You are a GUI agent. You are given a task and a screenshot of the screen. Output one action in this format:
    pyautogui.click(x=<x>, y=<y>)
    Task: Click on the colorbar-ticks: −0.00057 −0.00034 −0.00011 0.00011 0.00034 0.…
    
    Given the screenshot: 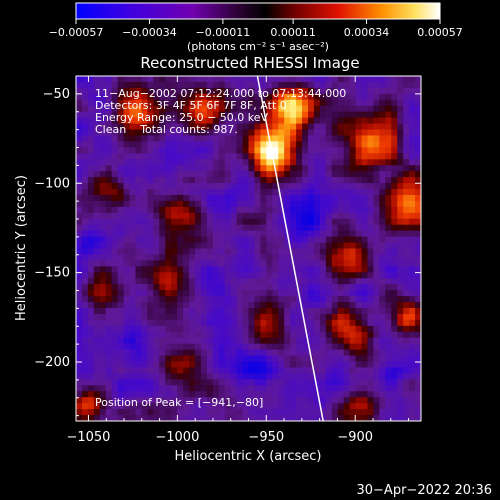 What is the action you would take?
    pyautogui.click(x=256, y=29)
    